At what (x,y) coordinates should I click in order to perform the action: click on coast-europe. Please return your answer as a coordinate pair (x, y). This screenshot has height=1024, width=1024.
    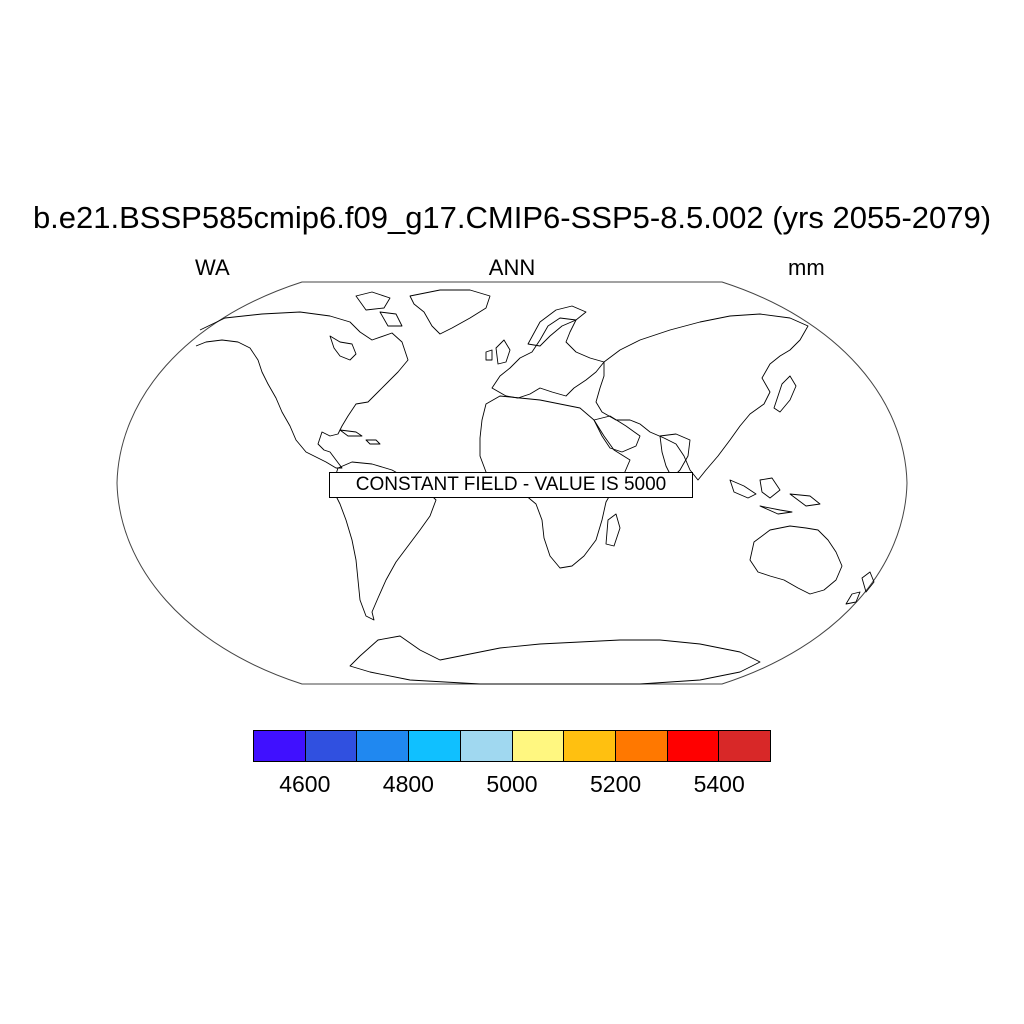
    Looking at the image, I should click on (548, 358).